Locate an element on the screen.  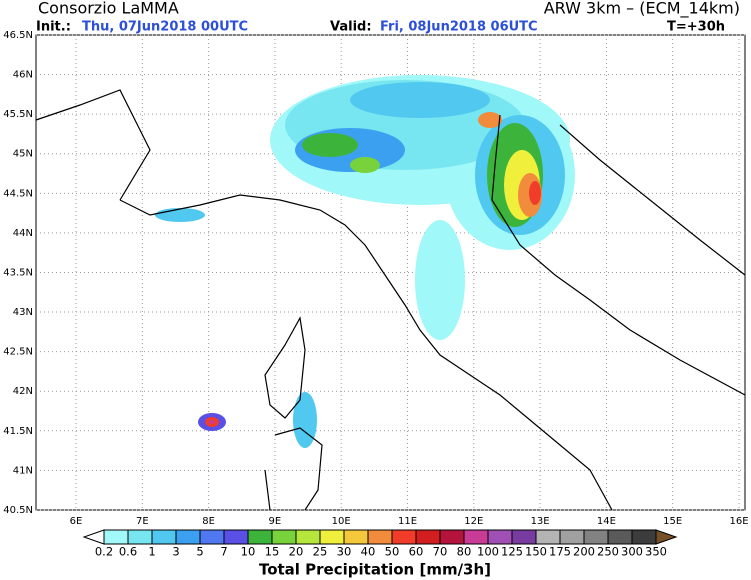
colorbar-label: 175 is located at coordinates (560, 552).